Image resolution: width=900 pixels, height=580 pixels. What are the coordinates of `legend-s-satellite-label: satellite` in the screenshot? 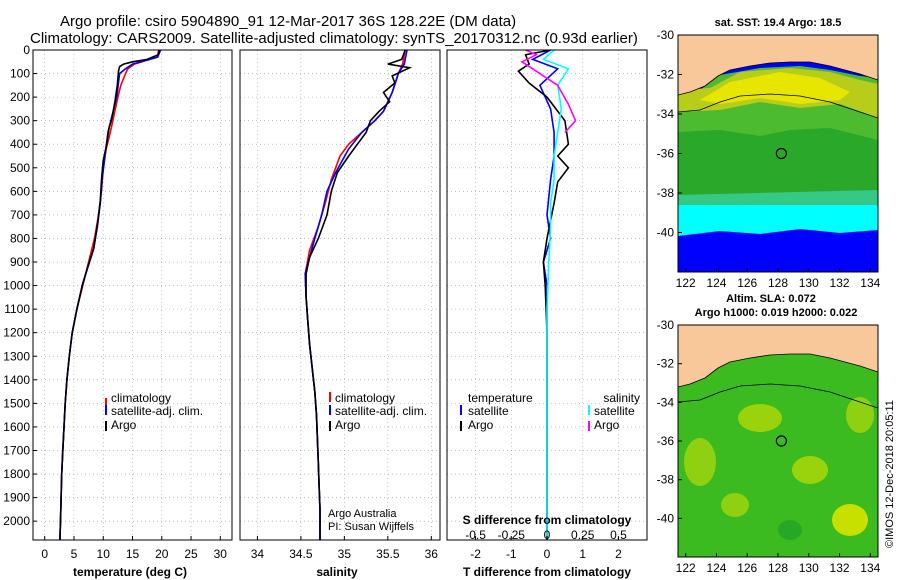 It's located at (614, 411).